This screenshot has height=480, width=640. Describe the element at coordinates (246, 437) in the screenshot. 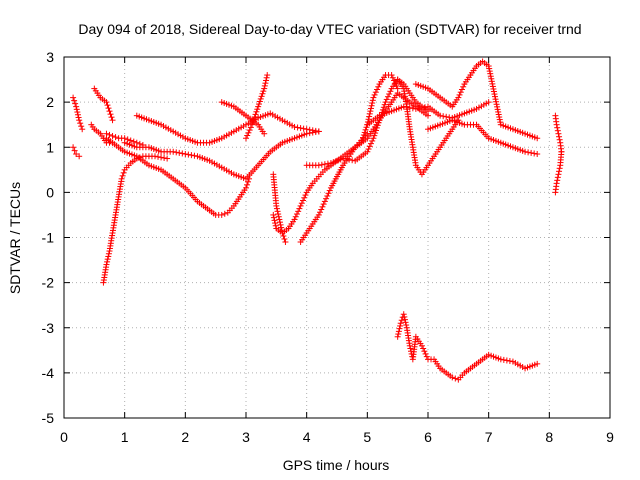

I see `x-tick-label: 3` at that location.